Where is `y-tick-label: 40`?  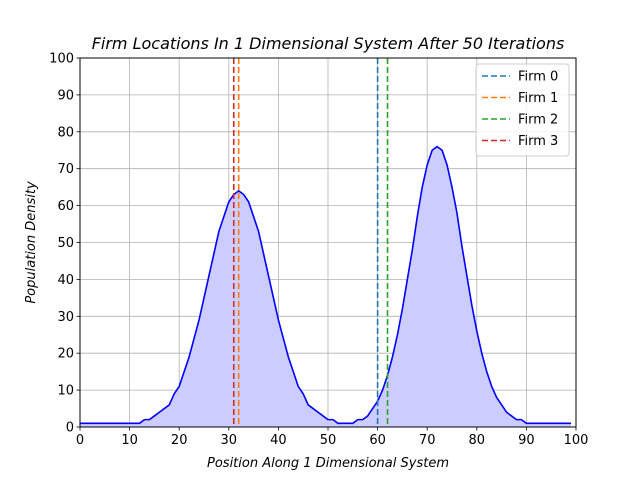 y-tick-label: 40 is located at coordinates (65, 280).